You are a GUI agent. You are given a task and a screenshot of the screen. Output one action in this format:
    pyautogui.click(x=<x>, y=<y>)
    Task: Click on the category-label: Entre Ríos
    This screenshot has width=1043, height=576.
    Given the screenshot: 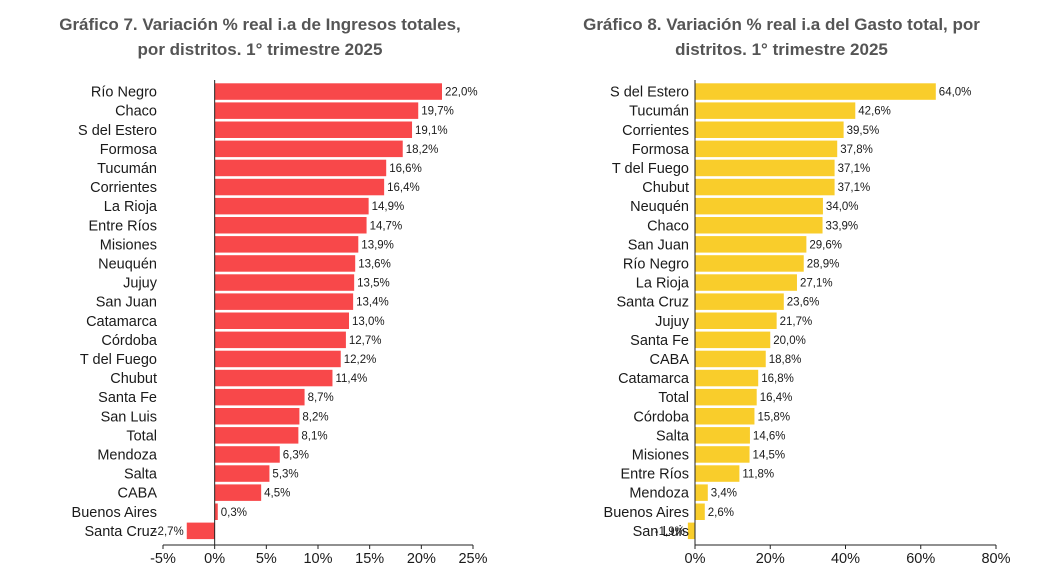 What is the action you would take?
    pyautogui.click(x=655, y=475)
    